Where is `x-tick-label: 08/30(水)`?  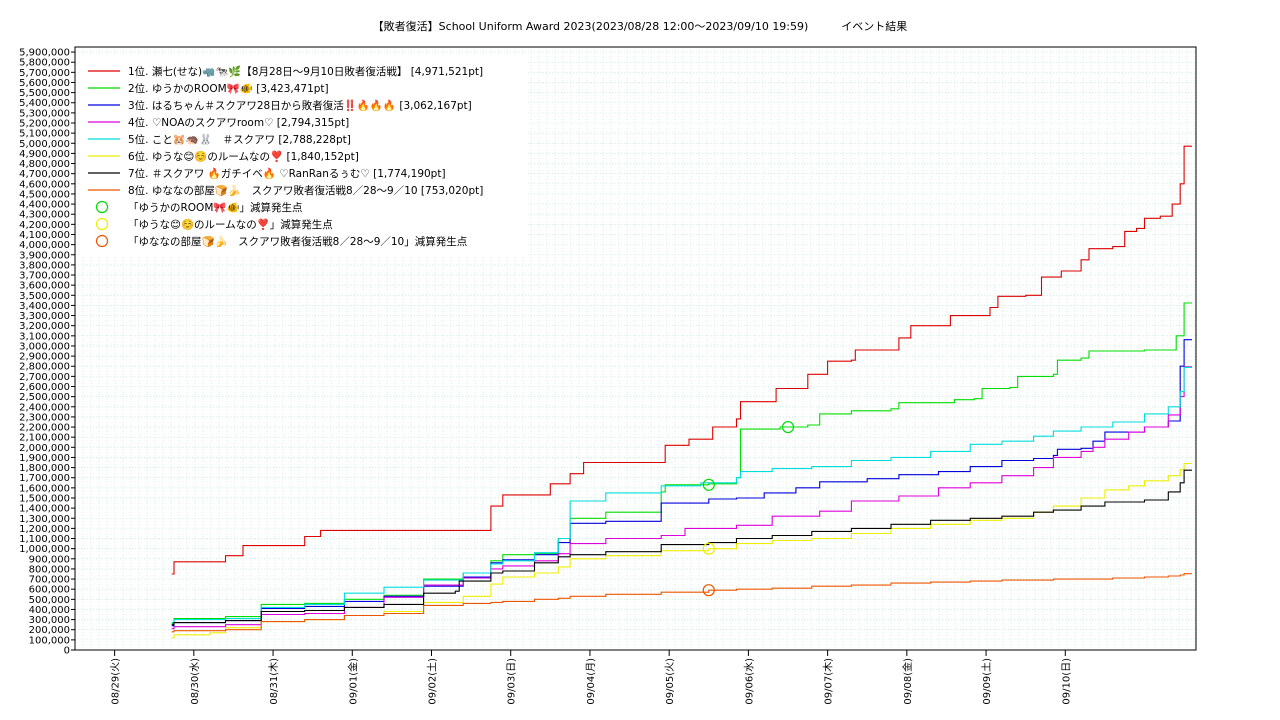
x-tick-label: 08/30(水) is located at coordinates (195, 681).